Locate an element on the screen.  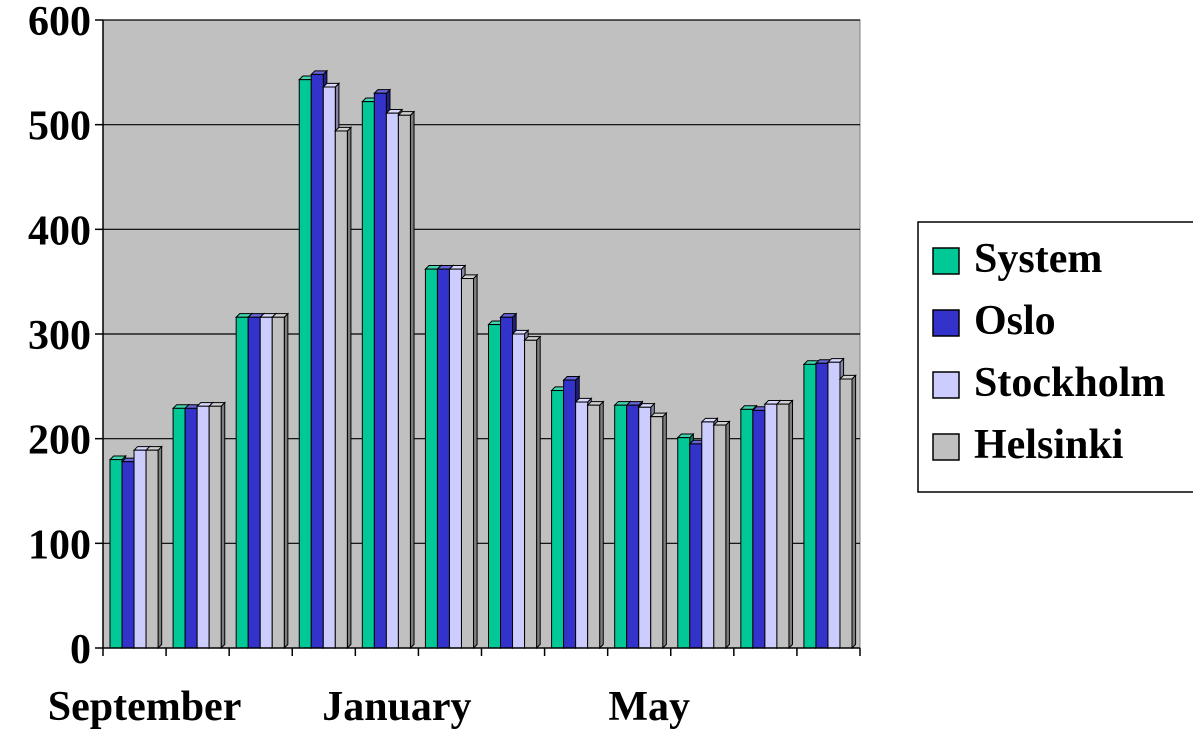
legend-label-helsinki: Helsinki is located at coordinates (1049, 445).